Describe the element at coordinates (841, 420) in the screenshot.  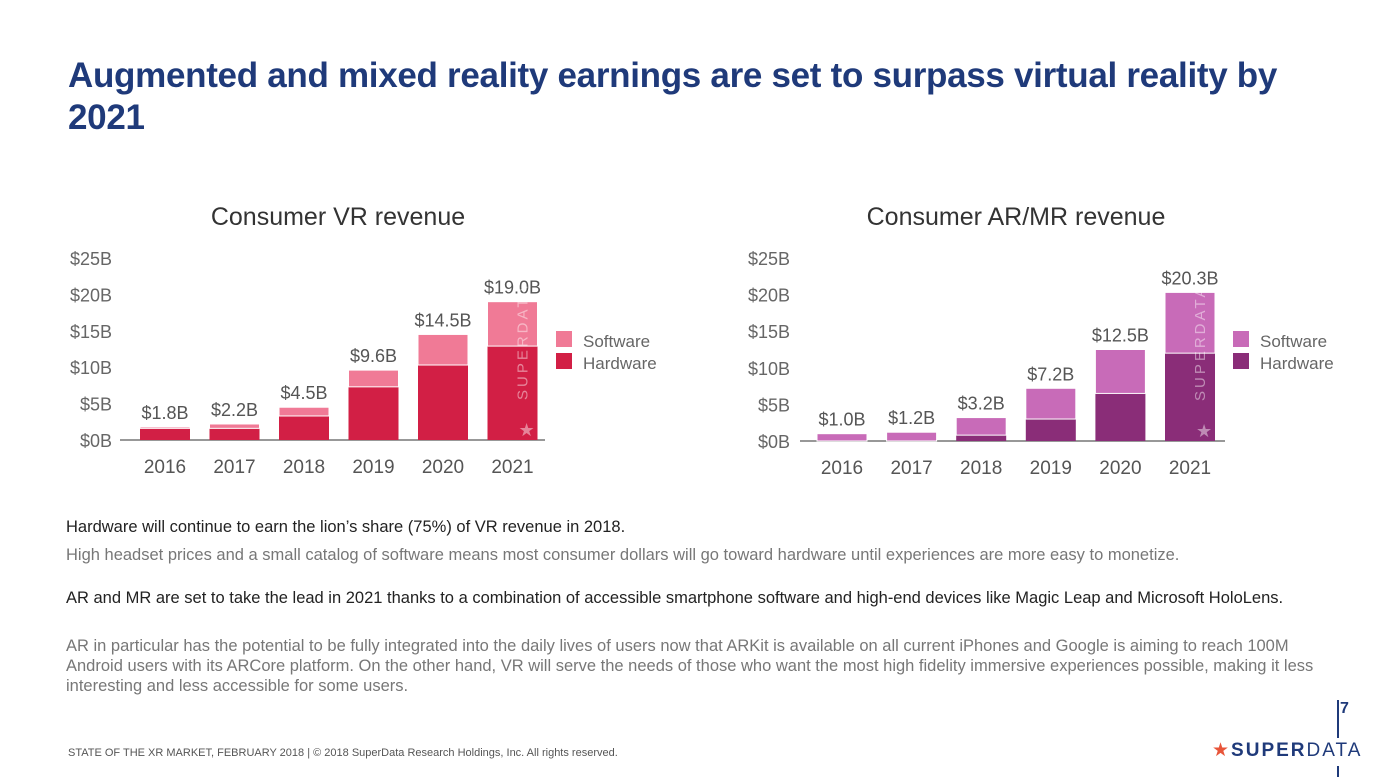
I see `data-label: $1.0B` at that location.